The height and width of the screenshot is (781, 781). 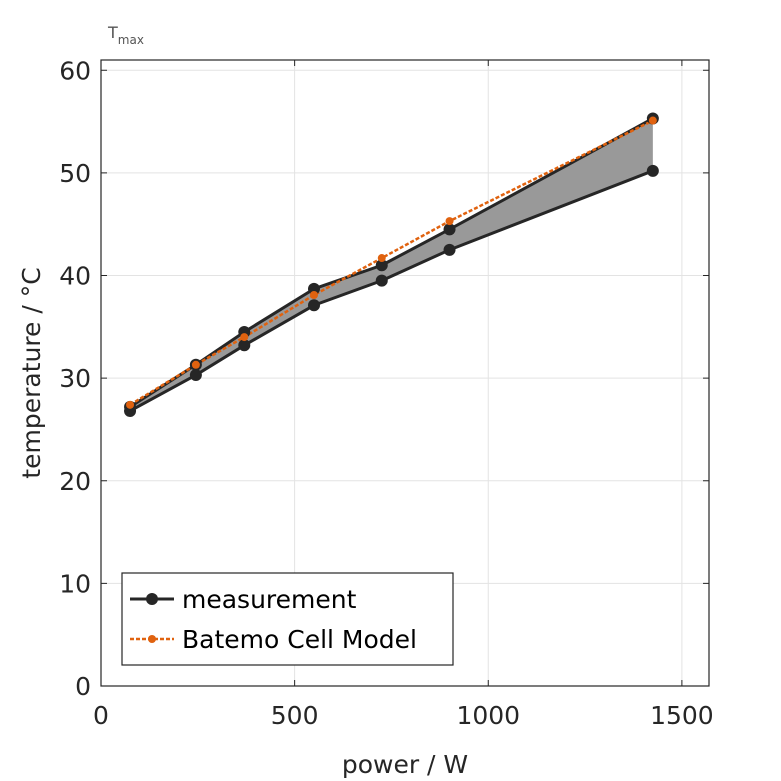 I want to click on x-tick-label: 1000, so click(x=488, y=715).